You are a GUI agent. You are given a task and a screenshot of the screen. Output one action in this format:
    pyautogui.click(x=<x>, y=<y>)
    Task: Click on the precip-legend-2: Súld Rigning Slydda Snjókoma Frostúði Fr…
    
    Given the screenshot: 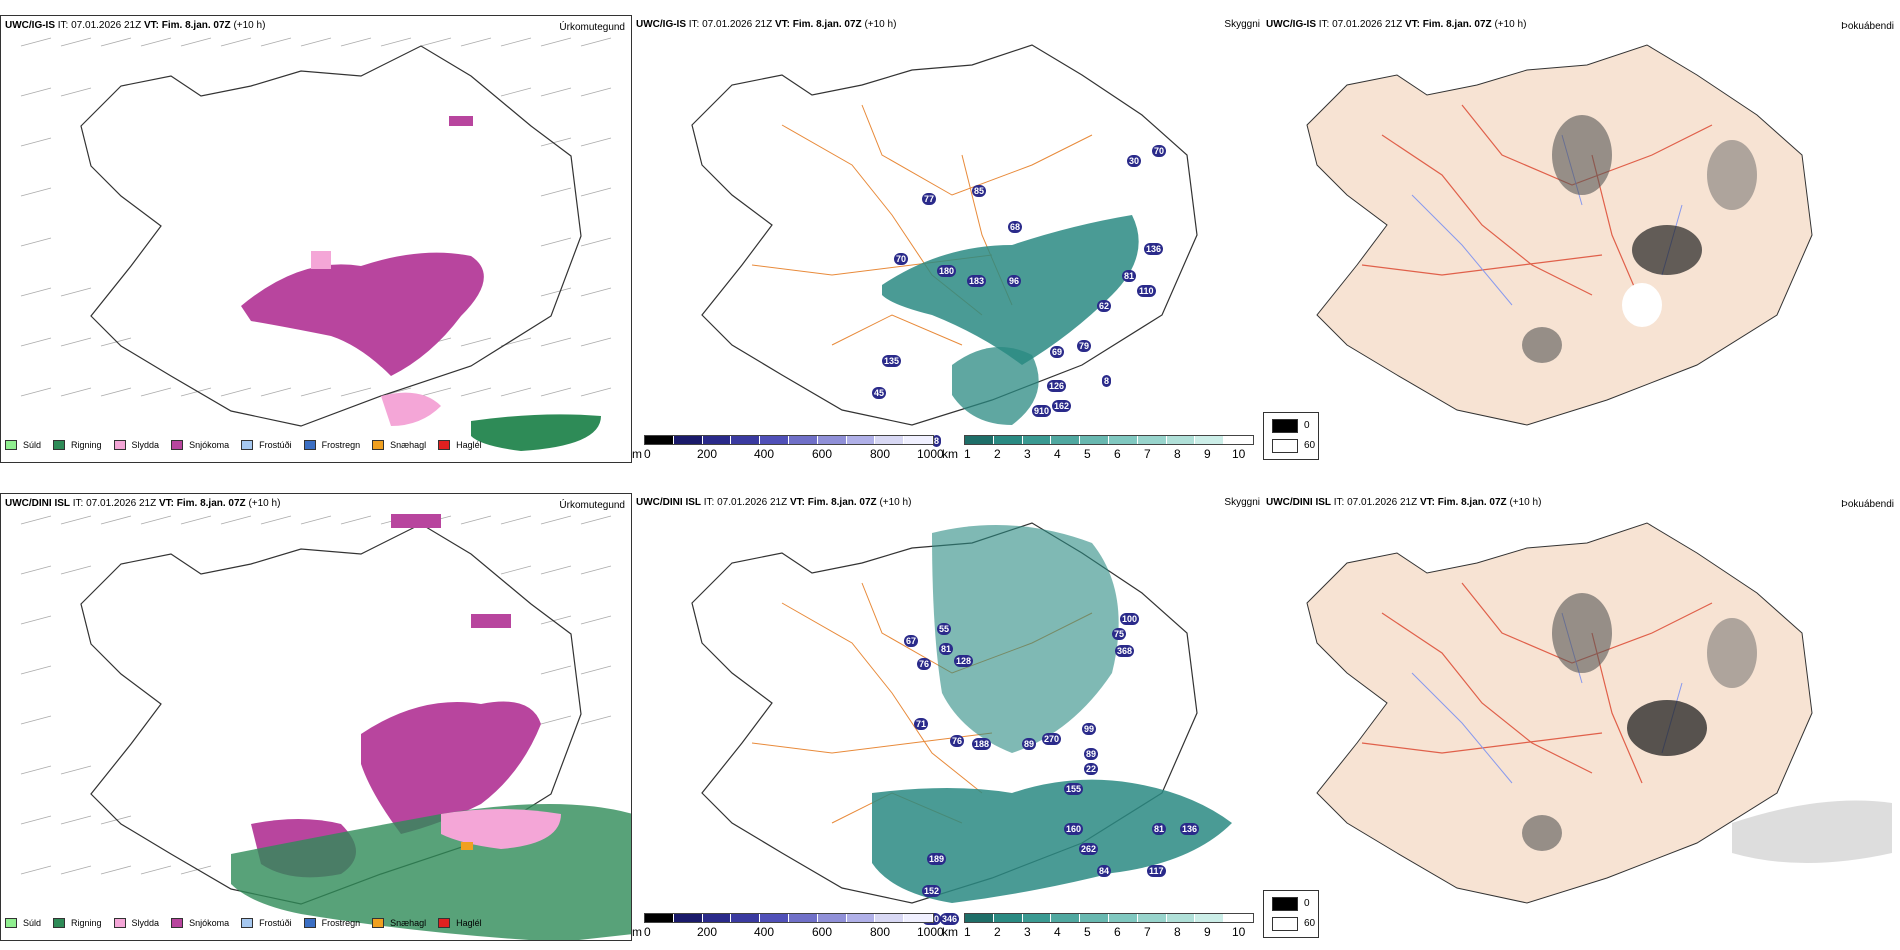 What is the action you would take?
    pyautogui.click(x=249, y=923)
    